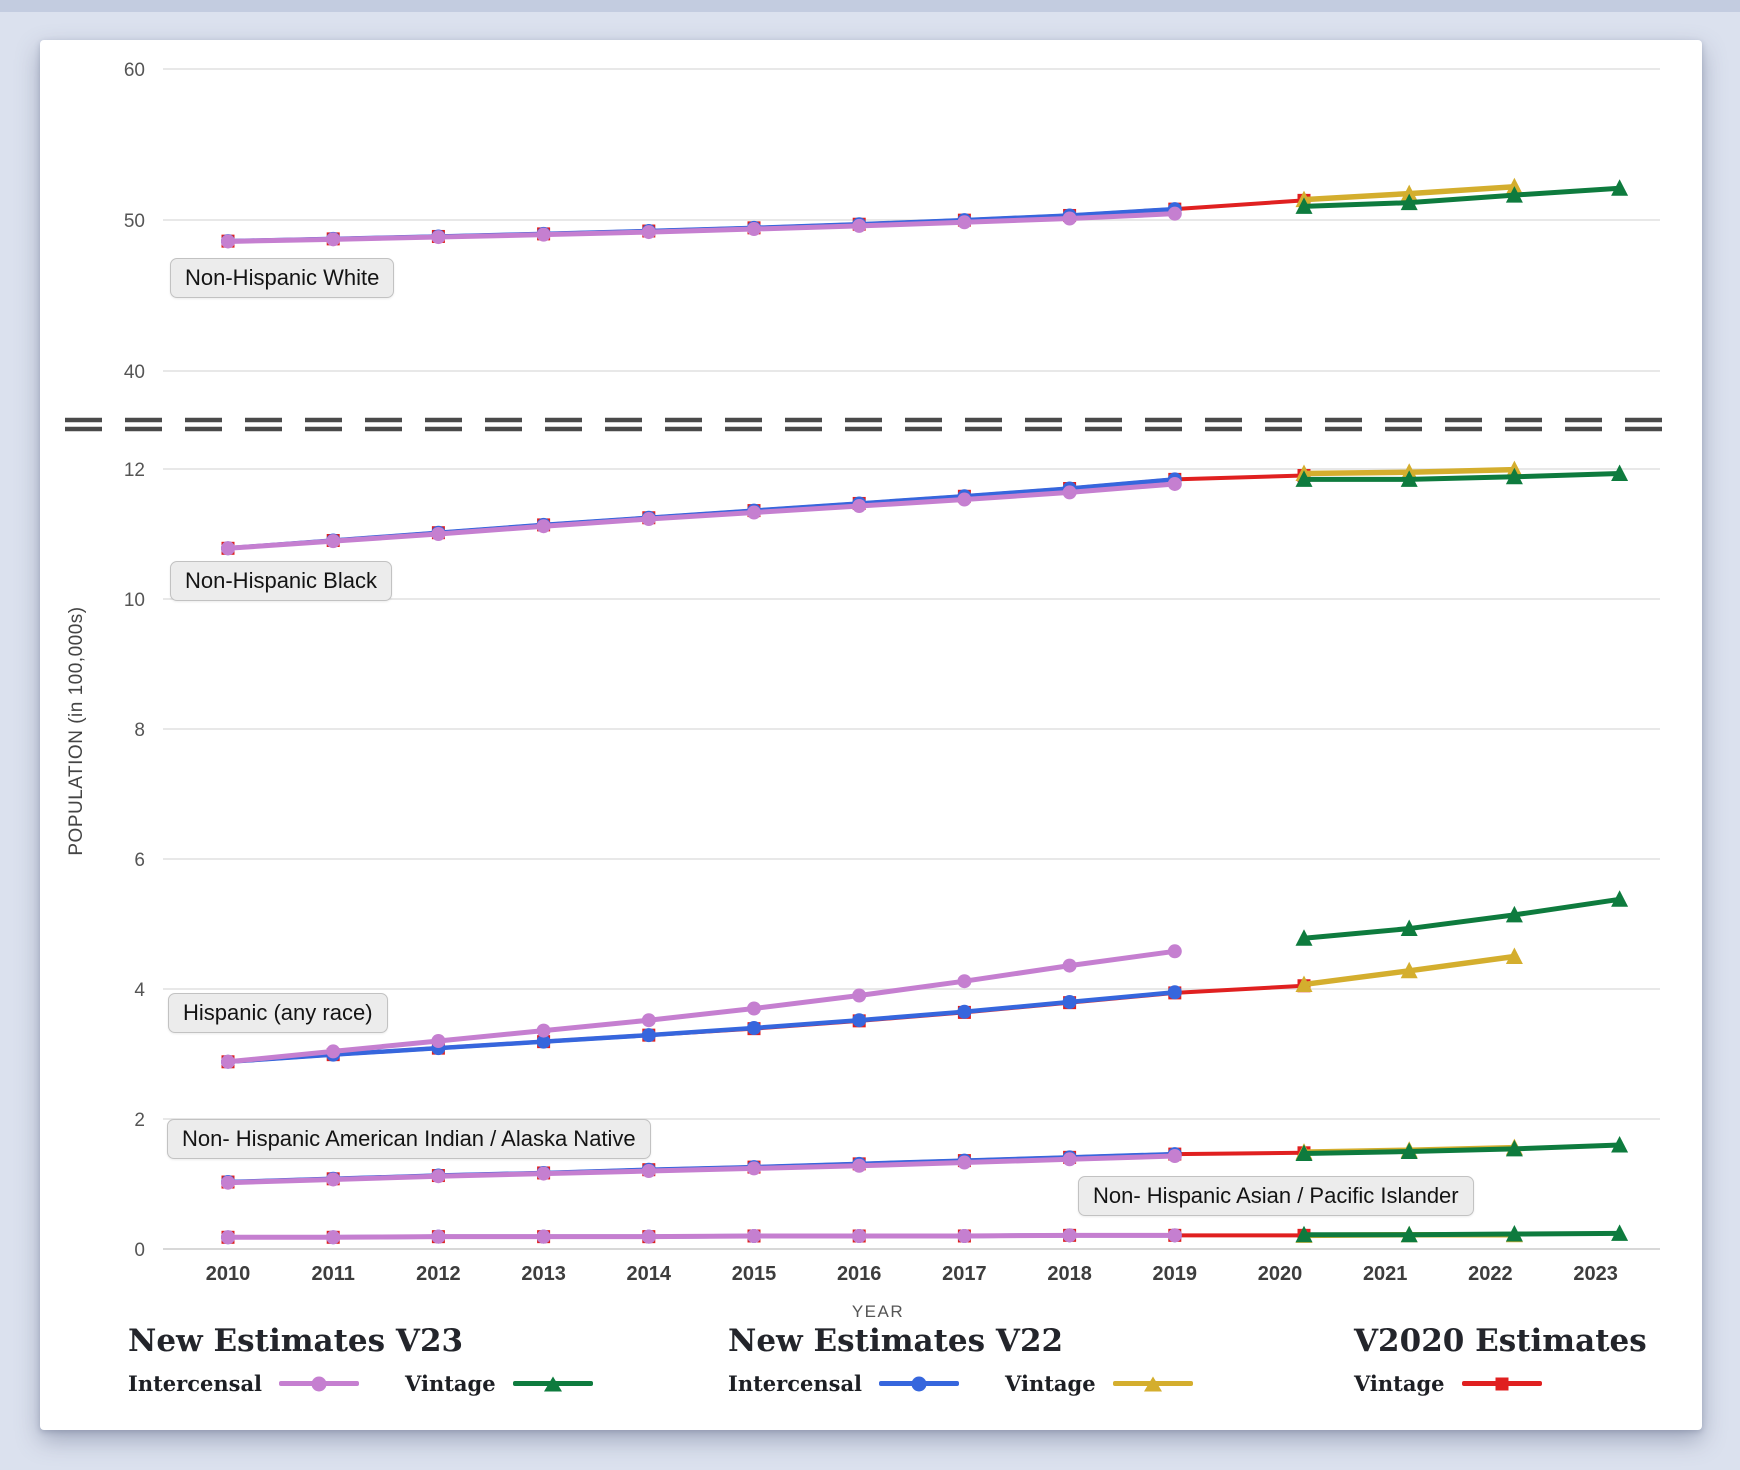 Image resolution: width=1740 pixels, height=1470 pixels. Describe the element at coordinates (278, 1013) in the screenshot. I see `series-label-box: Hispanic (any race)` at that location.